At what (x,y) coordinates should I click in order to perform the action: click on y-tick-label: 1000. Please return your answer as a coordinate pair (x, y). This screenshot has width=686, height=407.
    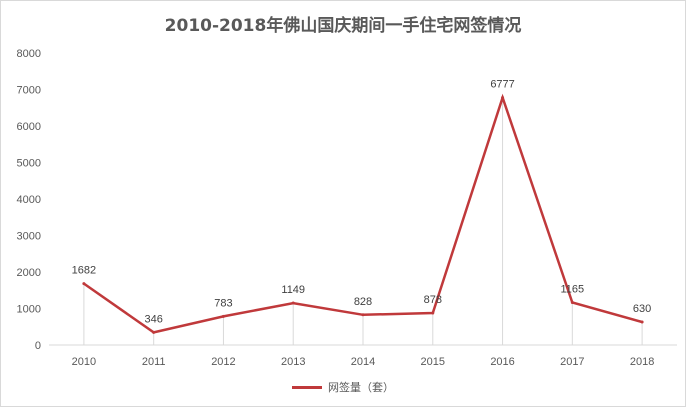
    Looking at the image, I should click on (29, 310).